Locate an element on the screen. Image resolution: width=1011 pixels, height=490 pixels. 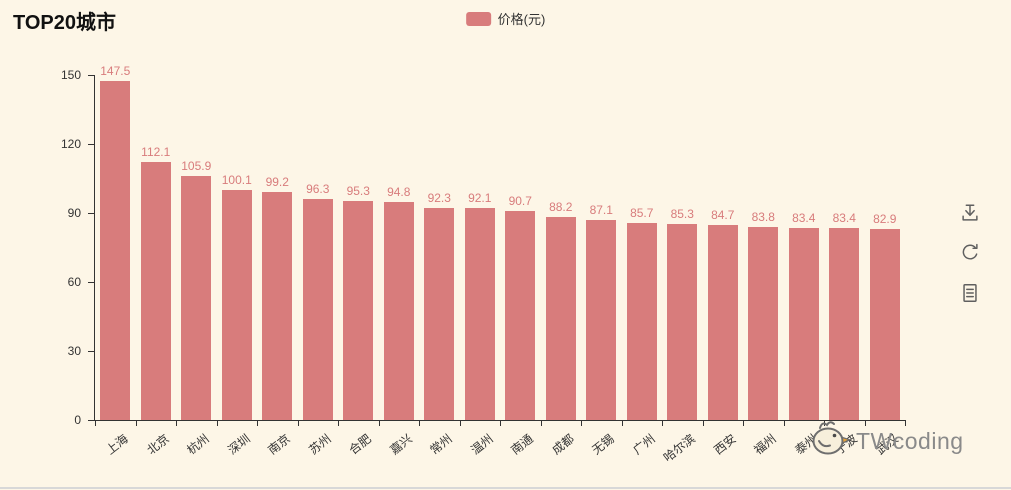
bar-value-label: 92.3 is located at coordinates (439, 197).